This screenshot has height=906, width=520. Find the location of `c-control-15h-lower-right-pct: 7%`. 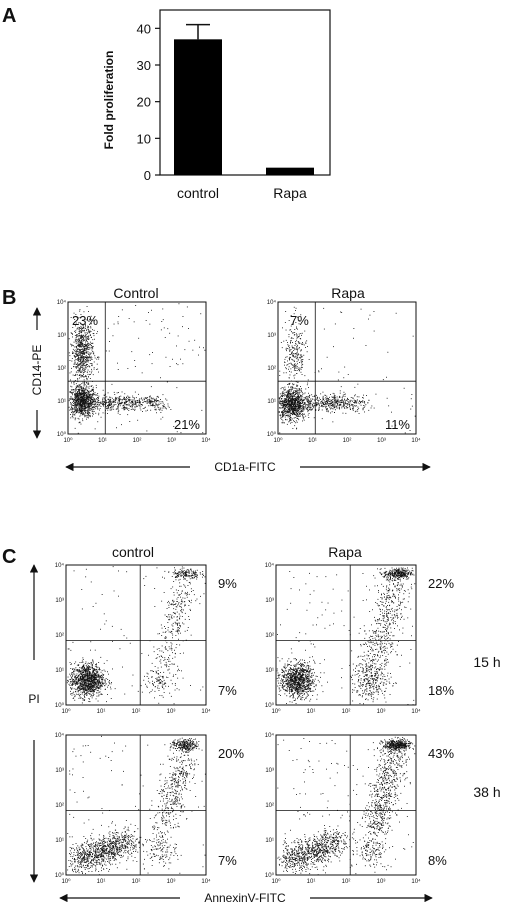

c-control-15h-lower-right-pct: 7% is located at coordinates (227, 690).